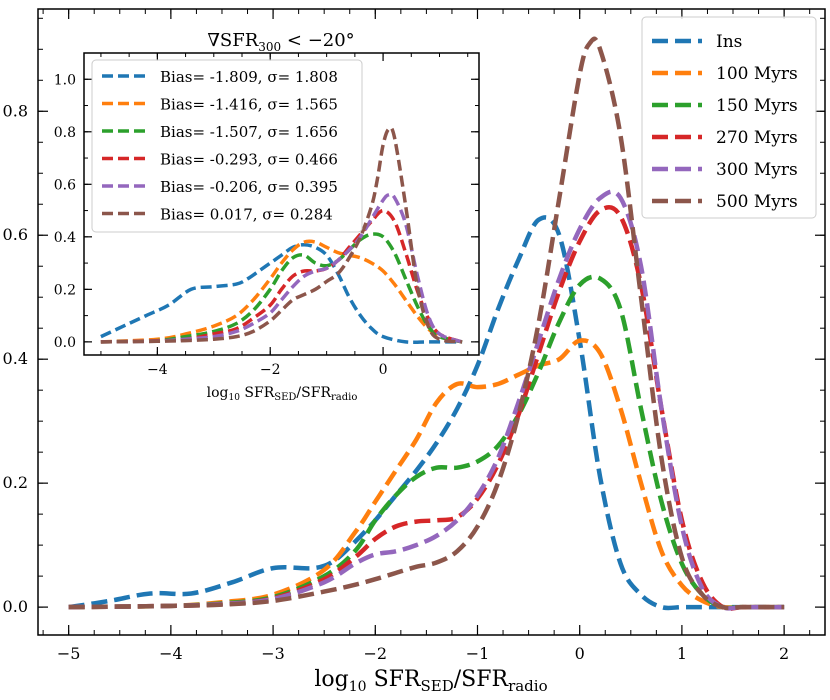 Image resolution: width=830 pixels, height=700 pixels. I want to click on main-x-axis-title: log10 SFRSED/SFRradio, so click(430, 681).